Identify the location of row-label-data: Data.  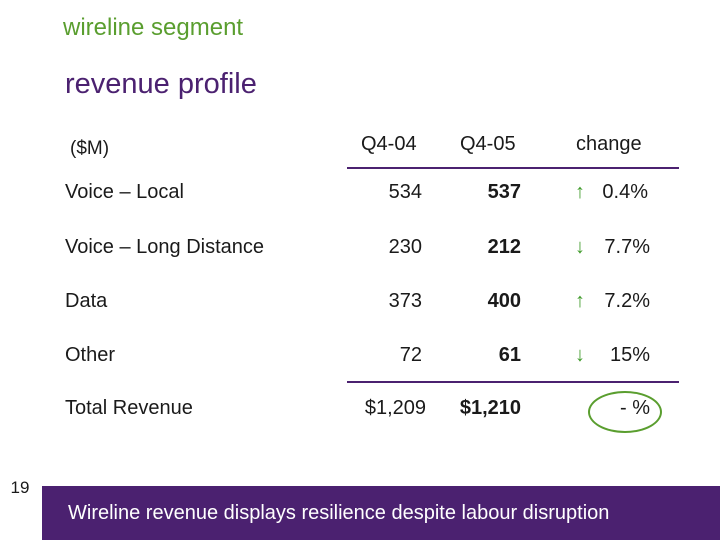
(86, 301).